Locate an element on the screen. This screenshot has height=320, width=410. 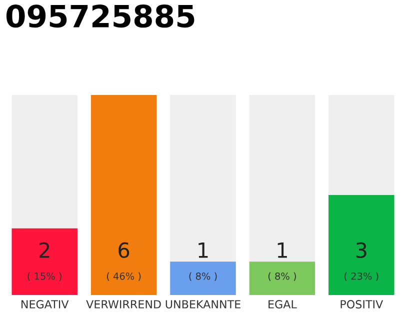
data-label: 2 is located at coordinates (45, 250).